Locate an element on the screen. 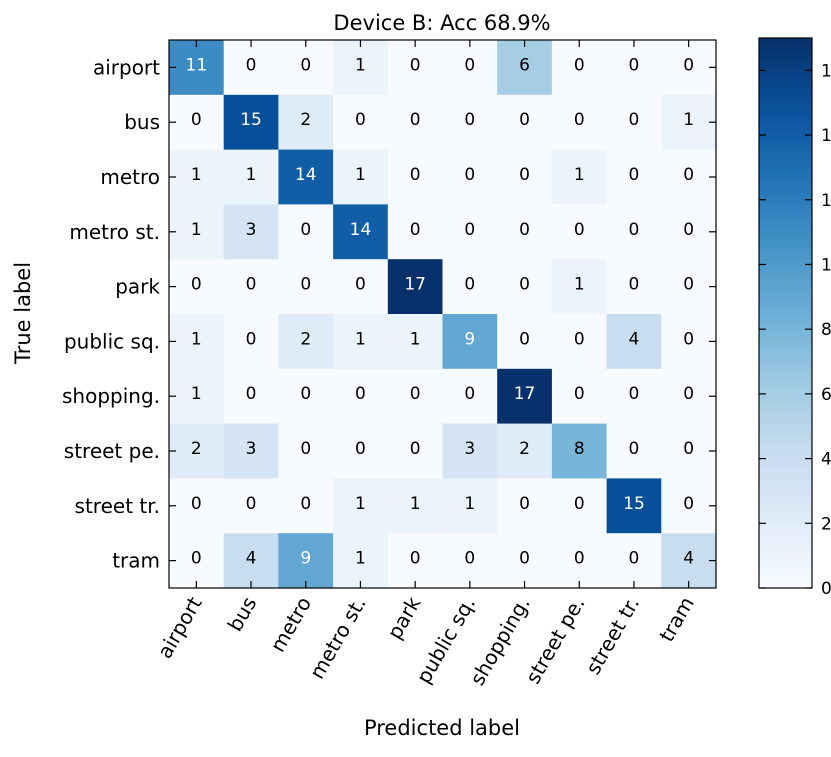 This screenshot has height=757, width=831. cell-value-label: 4 is located at coordinates (634, 339).